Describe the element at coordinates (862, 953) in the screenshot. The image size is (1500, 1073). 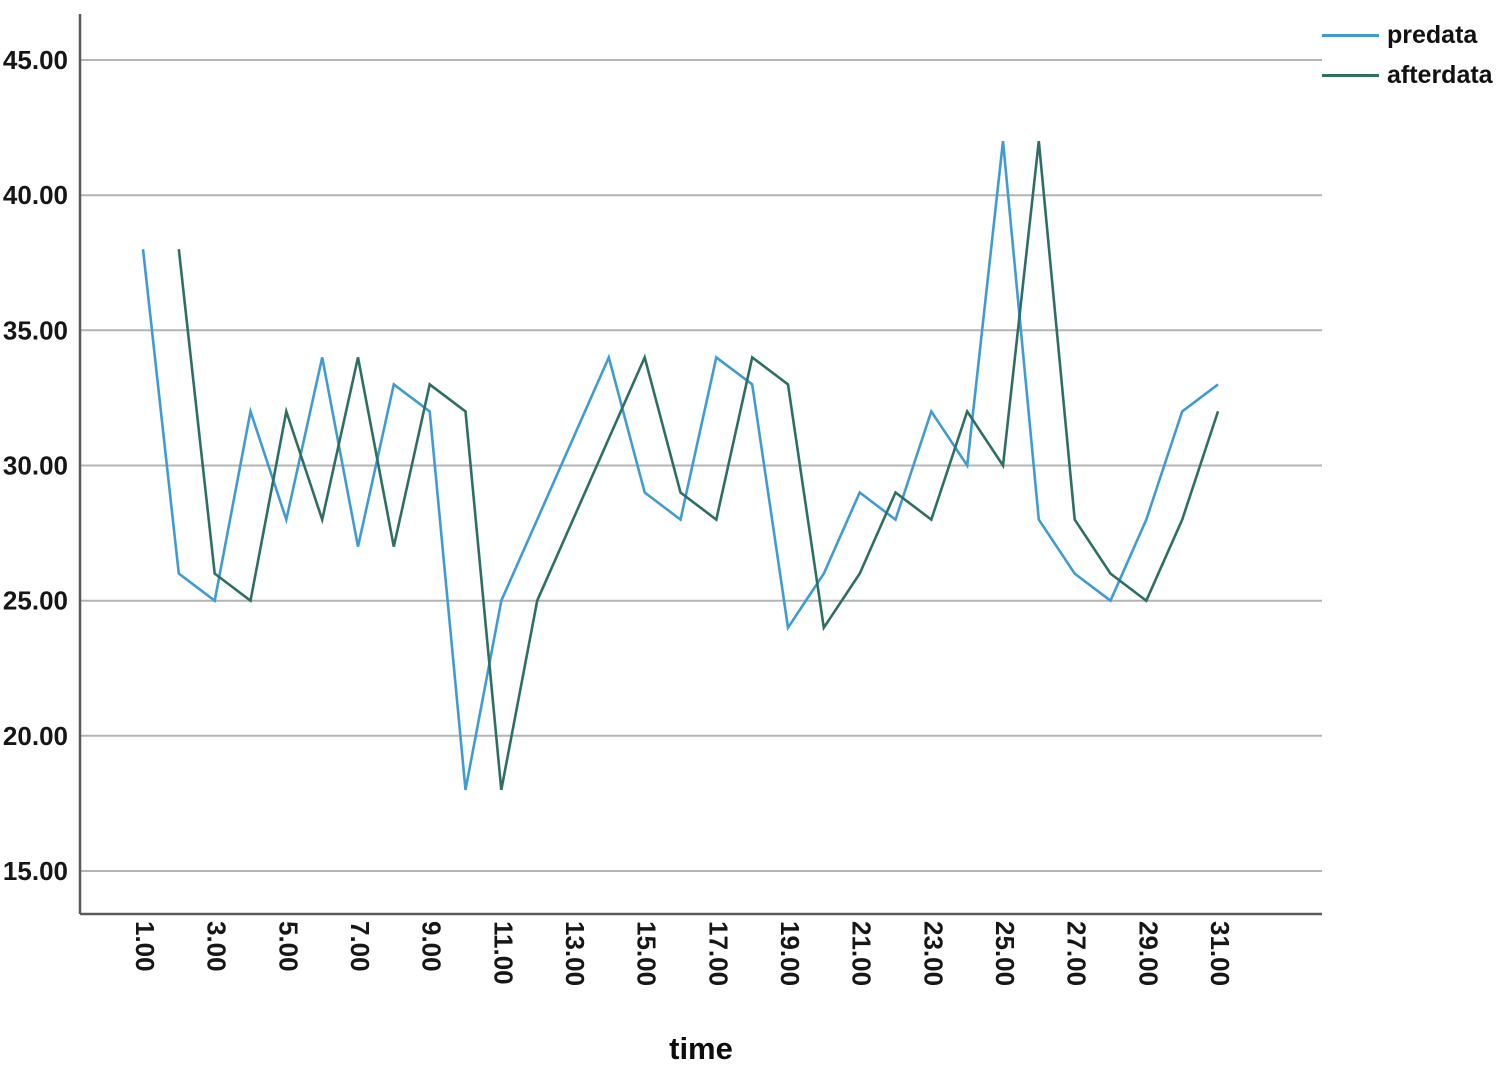
I see `x-tick-label: 21.00` at that location.